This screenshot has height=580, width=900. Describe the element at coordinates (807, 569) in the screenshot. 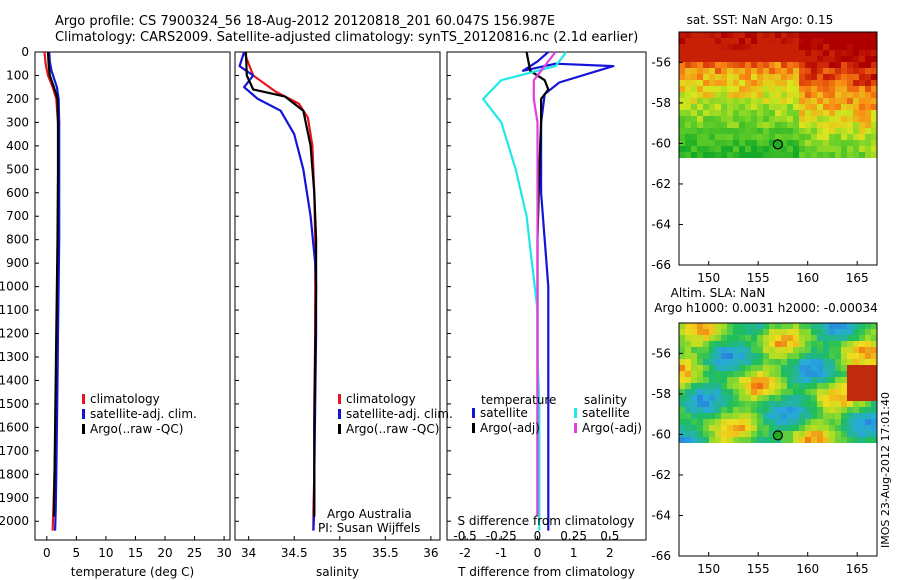

I see `map-x-tick-label: 160` at that location.